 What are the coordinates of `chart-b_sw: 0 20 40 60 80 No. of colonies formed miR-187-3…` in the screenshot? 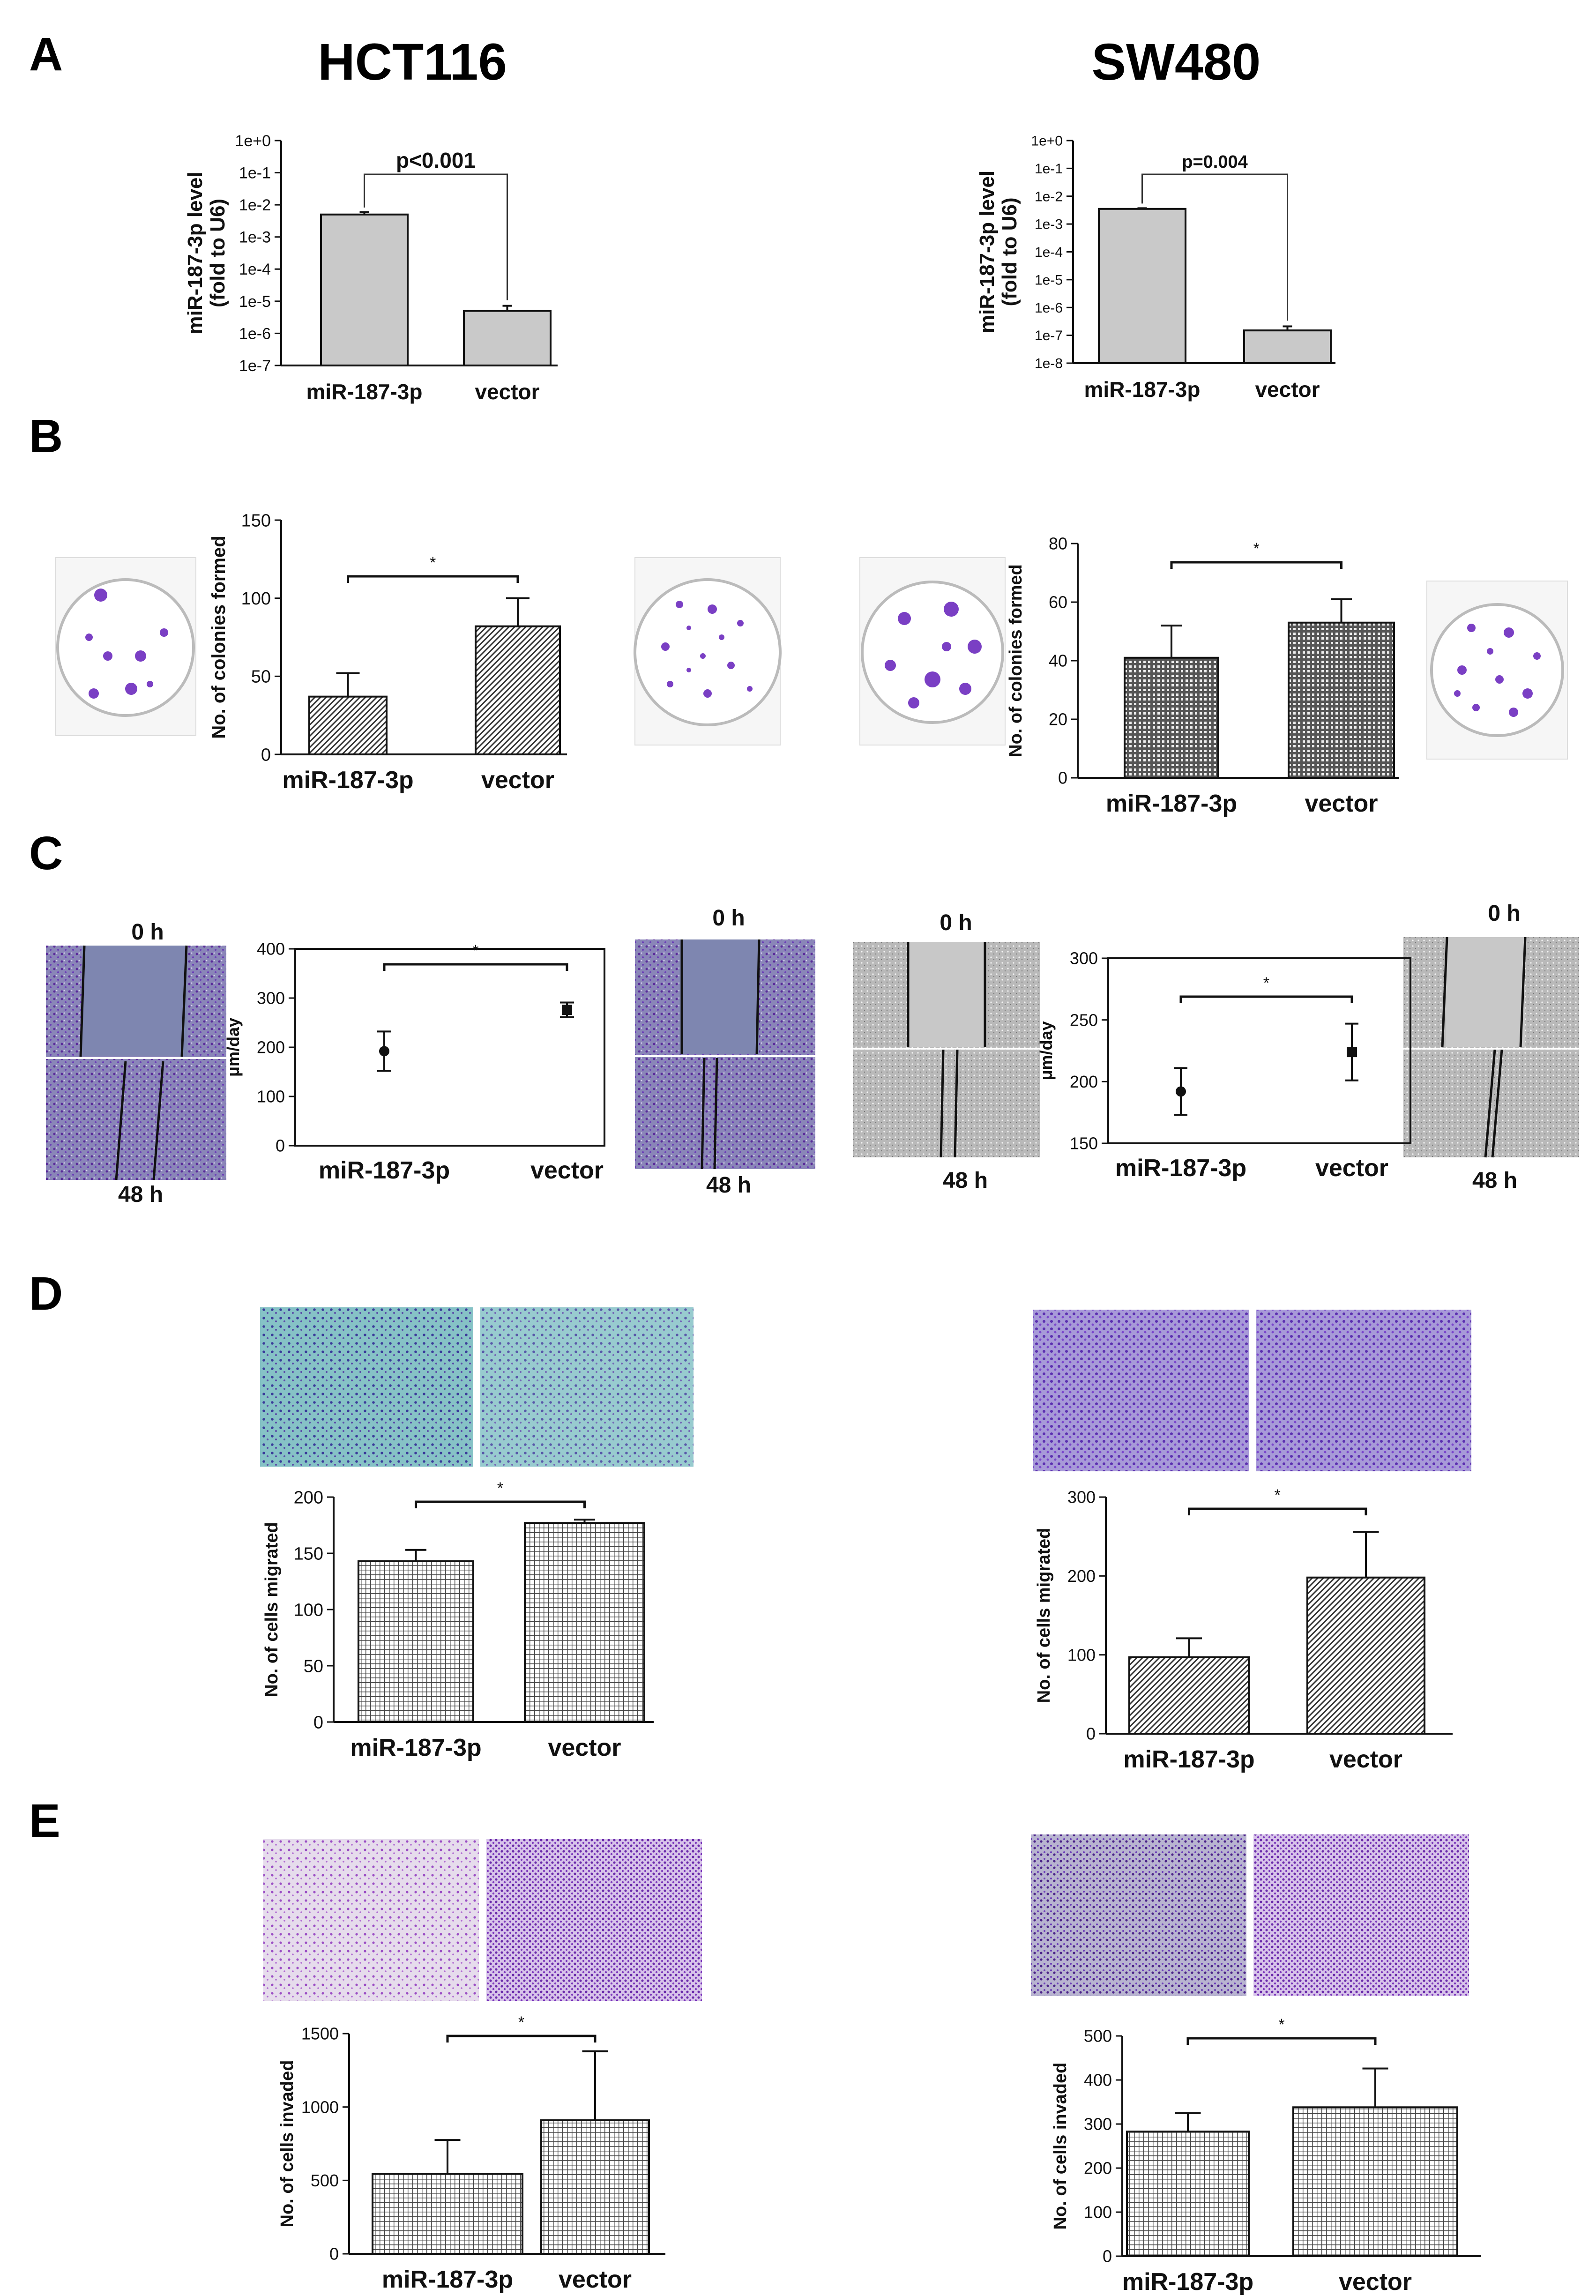 It's located at (1202, 676).